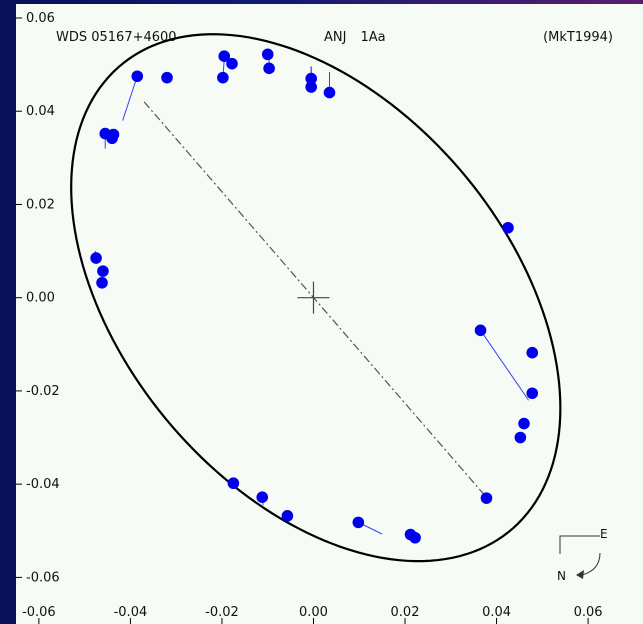 This screenshot has height=624, width=643. What do you see at coordinates (604, 534) in the screenshot?
I see `compass-east-label: E` at bounding box center [604, 534].